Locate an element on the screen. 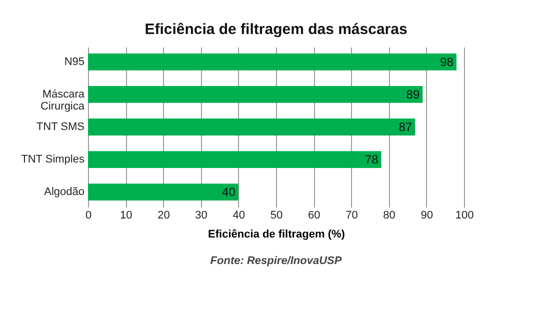 The image size is (548, 323). data-label: 78 is located at coordinates (371, 159).